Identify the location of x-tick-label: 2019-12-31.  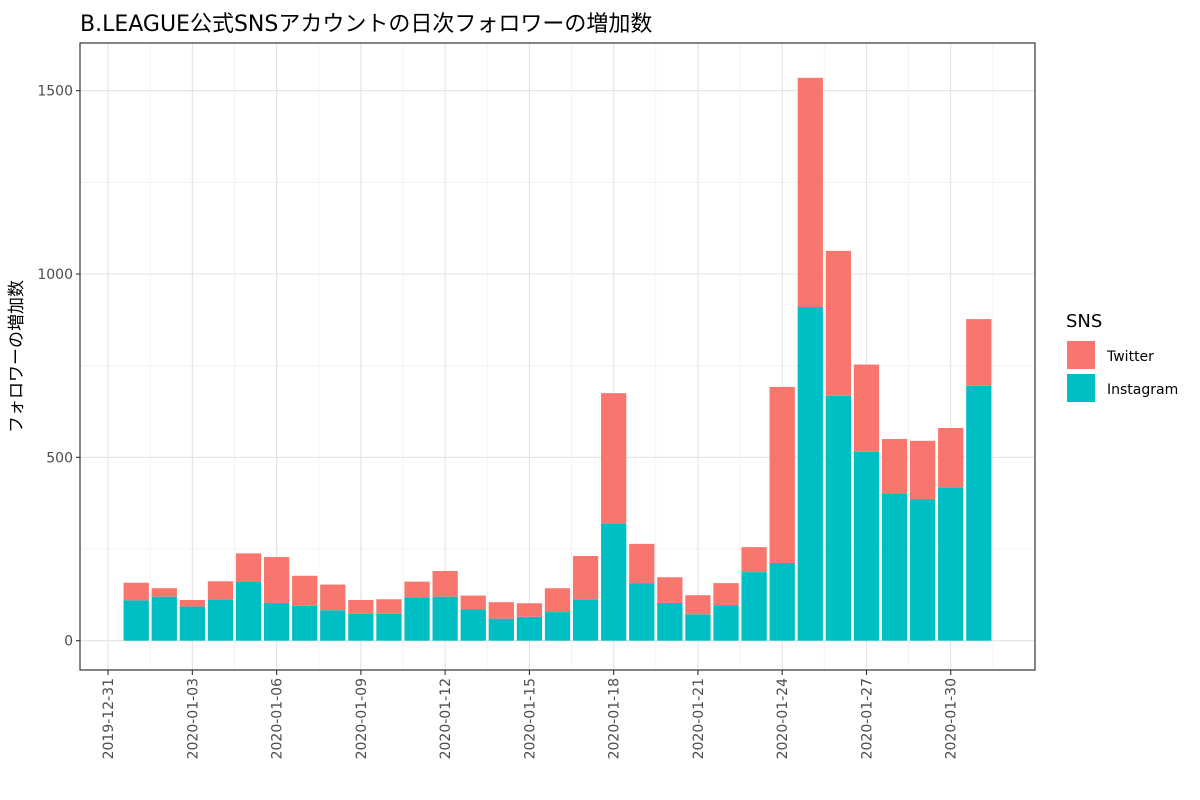
(109, 718).